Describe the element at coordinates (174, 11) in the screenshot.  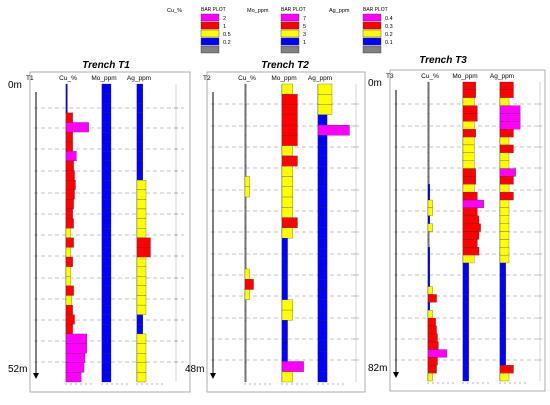
I see `legend-variable-label: Cu_%` at that location.